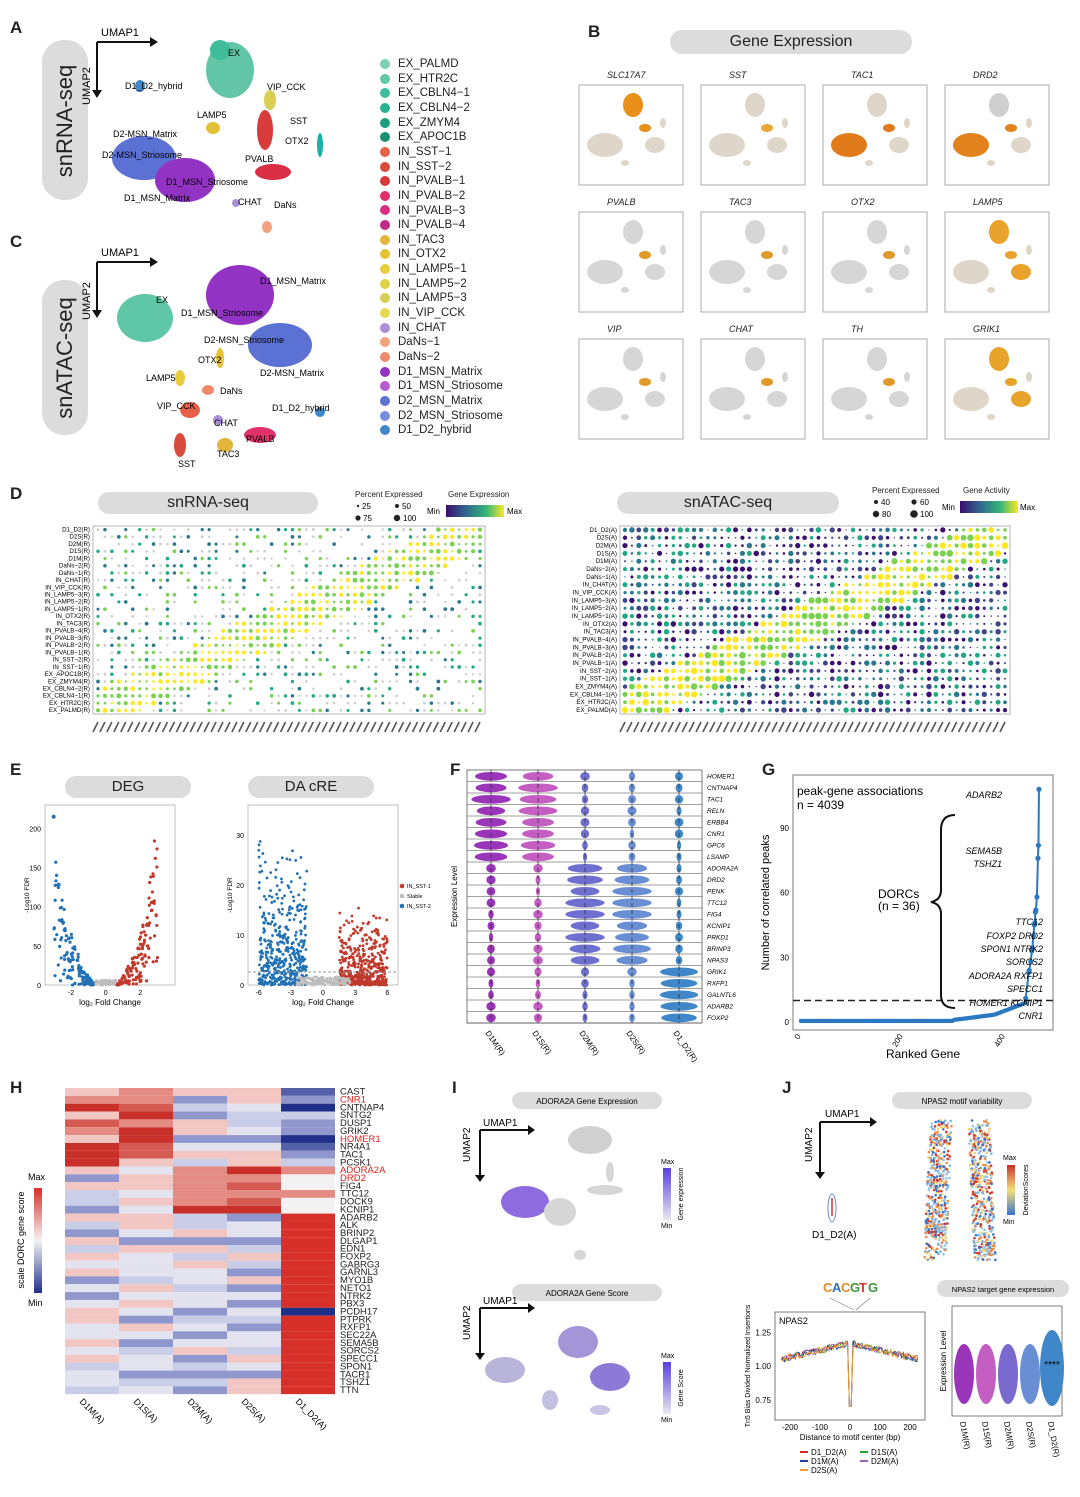 This screenshot has height=1497, width=1080. Describe the element at coordinates (875, 262) in the screenshot. I see `plot-frame` at that location.